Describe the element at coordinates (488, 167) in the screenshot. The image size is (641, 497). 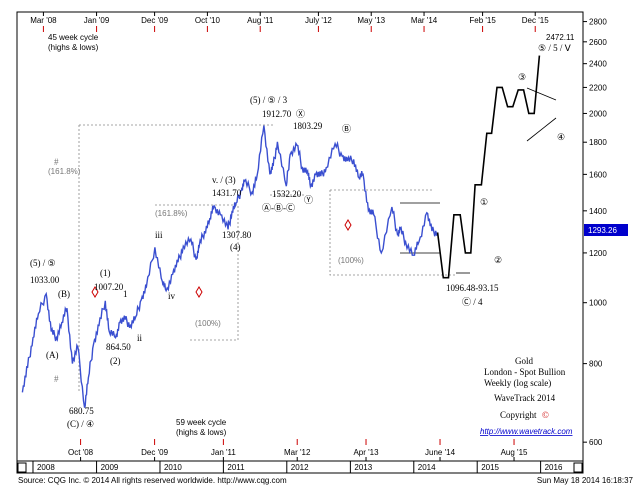
I see `projection-path` at that location.